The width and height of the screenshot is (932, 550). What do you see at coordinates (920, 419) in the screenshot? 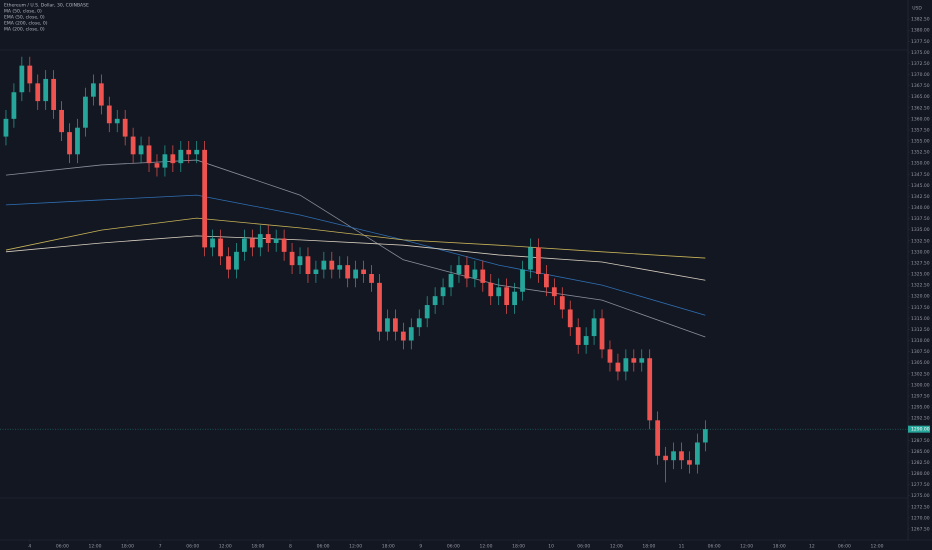
I see `y-tick-label: 1292.50` at bounding box center [920, 419].